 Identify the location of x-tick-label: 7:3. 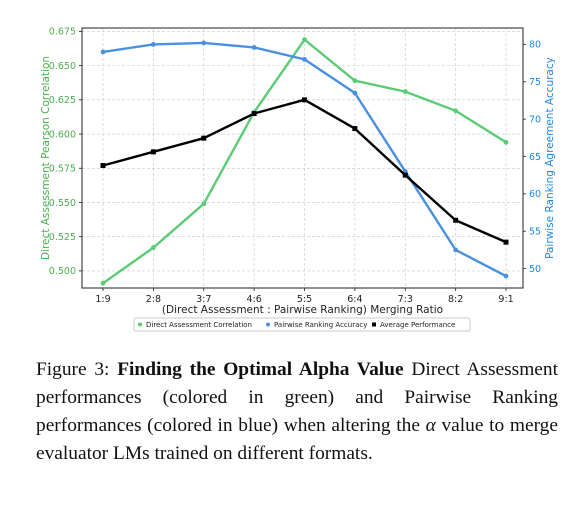
(405, 299).